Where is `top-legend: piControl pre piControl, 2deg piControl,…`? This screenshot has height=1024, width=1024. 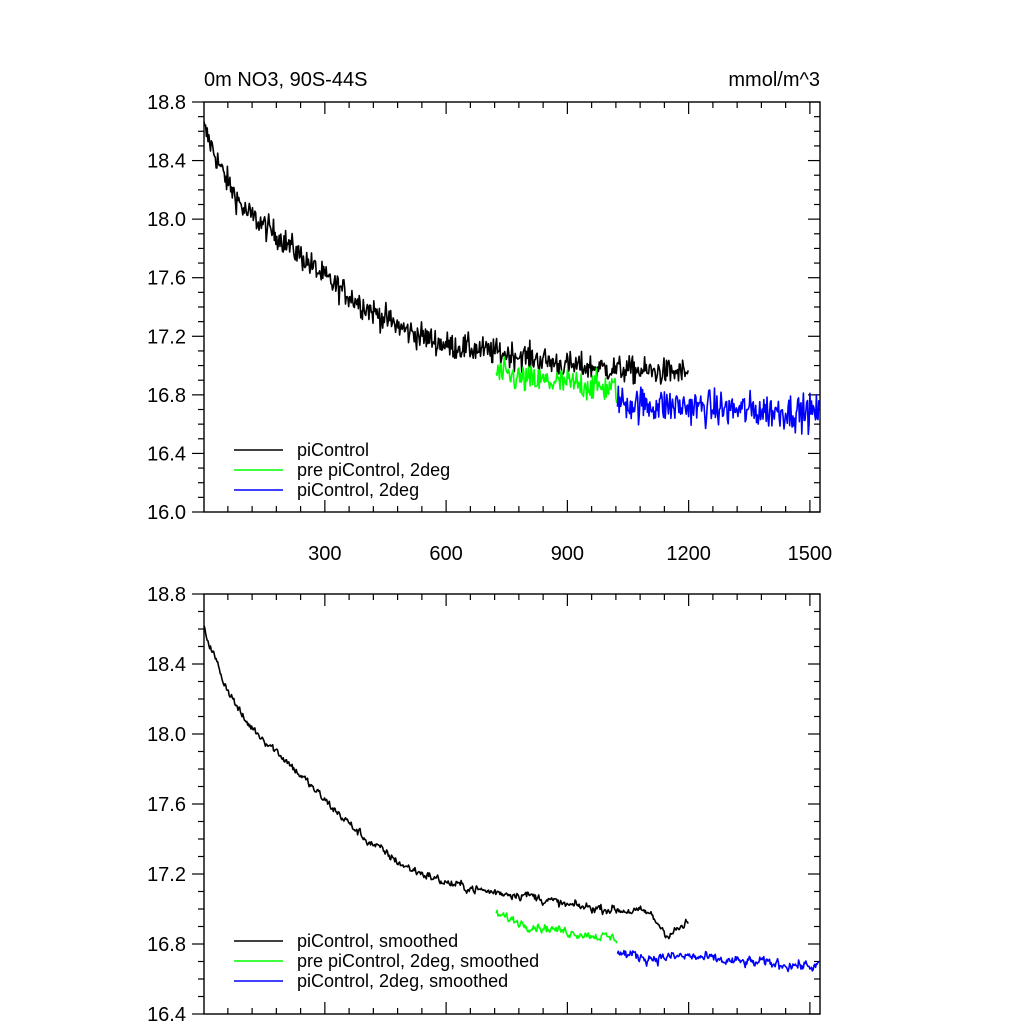 top-legend: piControl pre piControl, 2deg piControl,… is located at coordinates (342, 470).